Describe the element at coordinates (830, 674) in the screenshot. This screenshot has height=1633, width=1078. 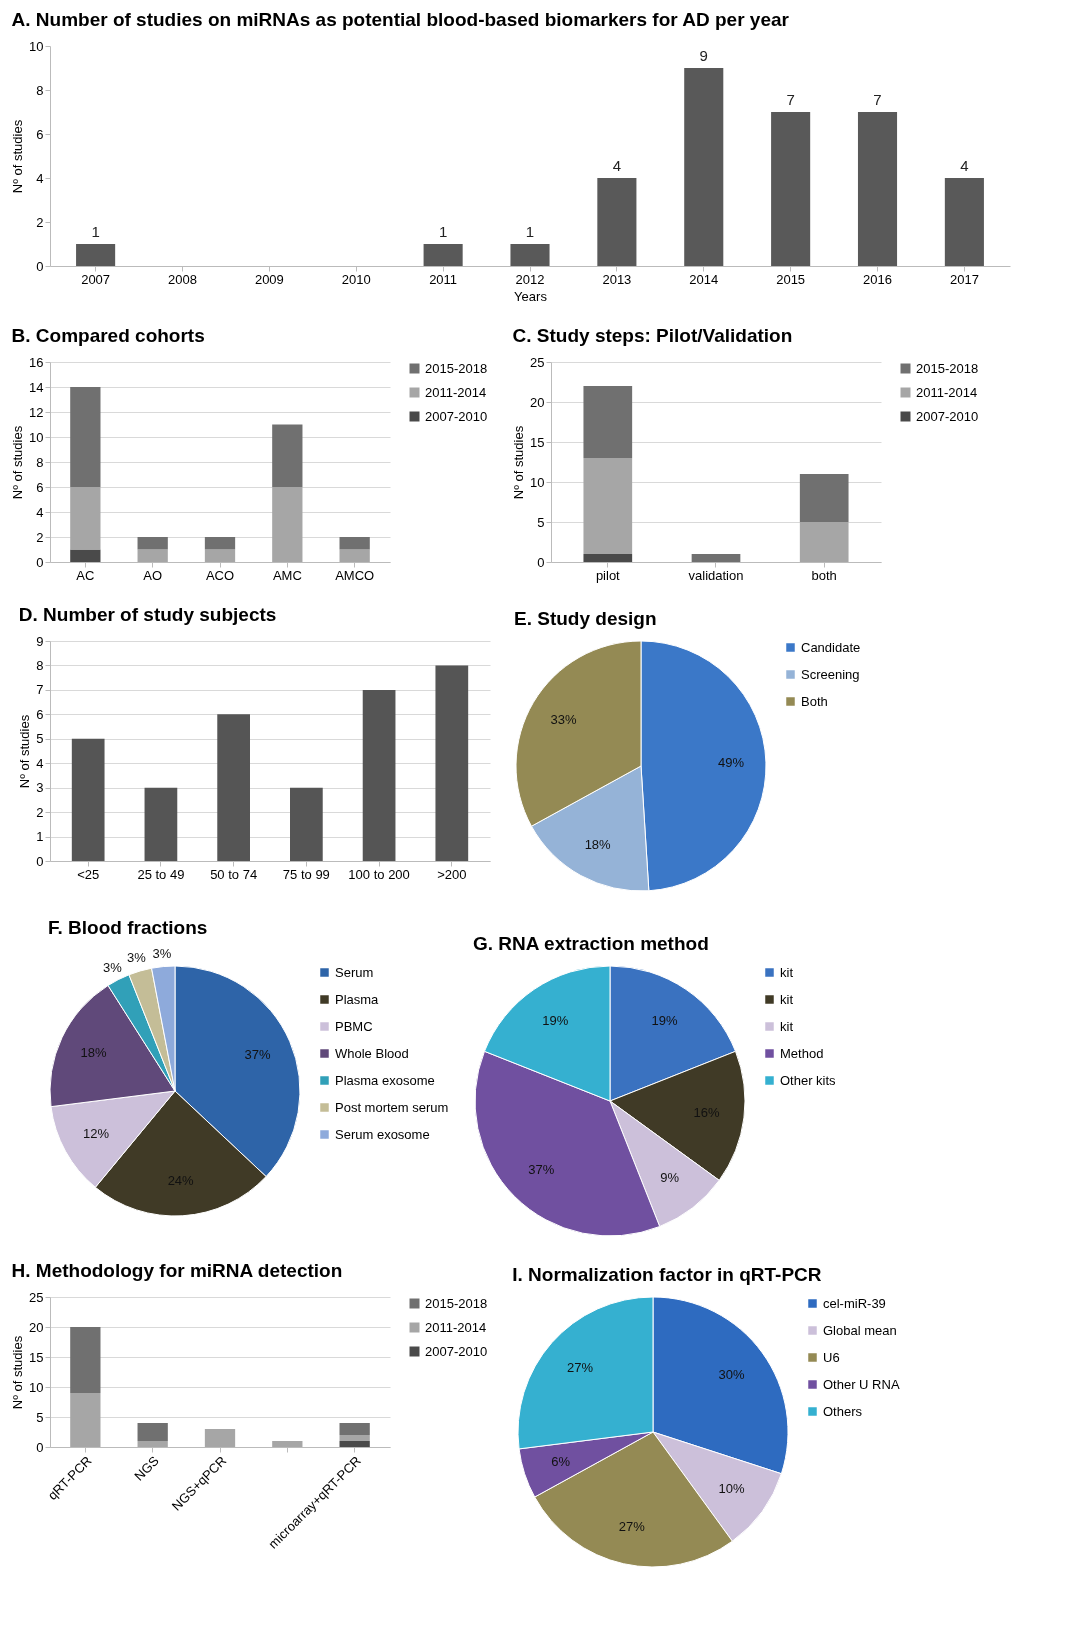
I see `legend-label: Screening` at that location.